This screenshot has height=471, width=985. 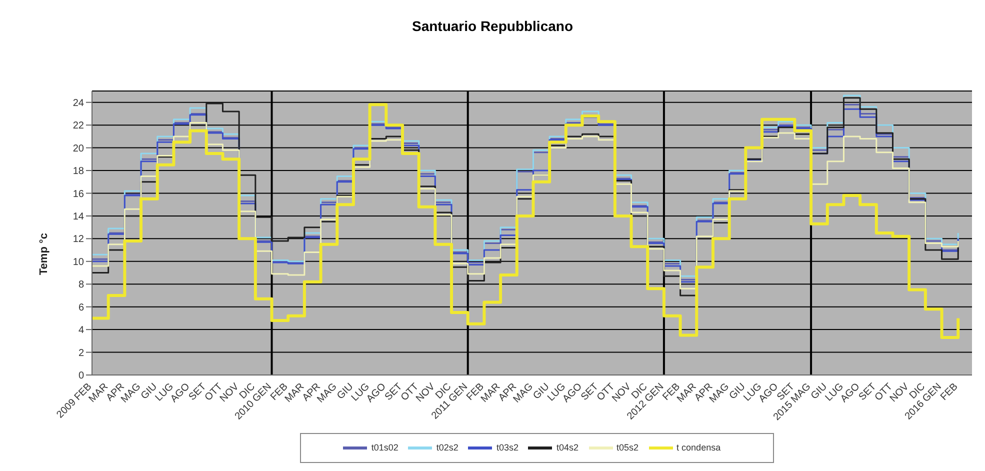 I want to click on y-tick-label: 24, so click(x=78, y=103).